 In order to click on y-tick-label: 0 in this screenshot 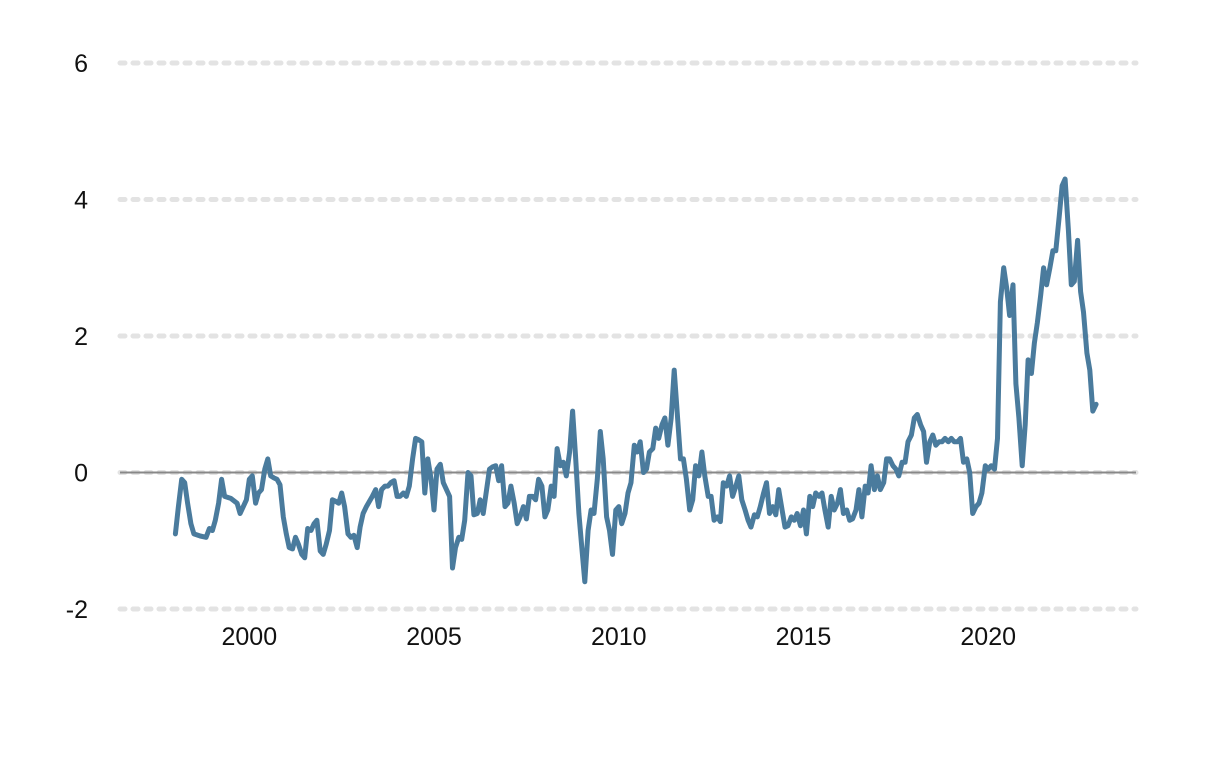, I will do `click(81, 474)`.